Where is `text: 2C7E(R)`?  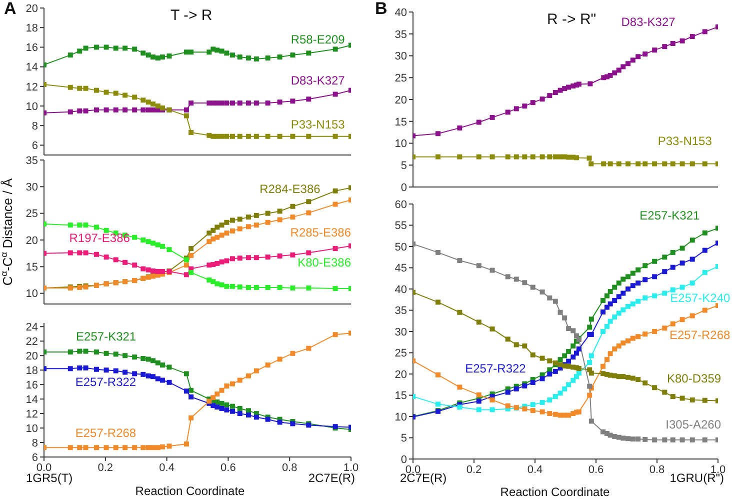
text: 2C7E(R) is located at coordinates (331, 478).